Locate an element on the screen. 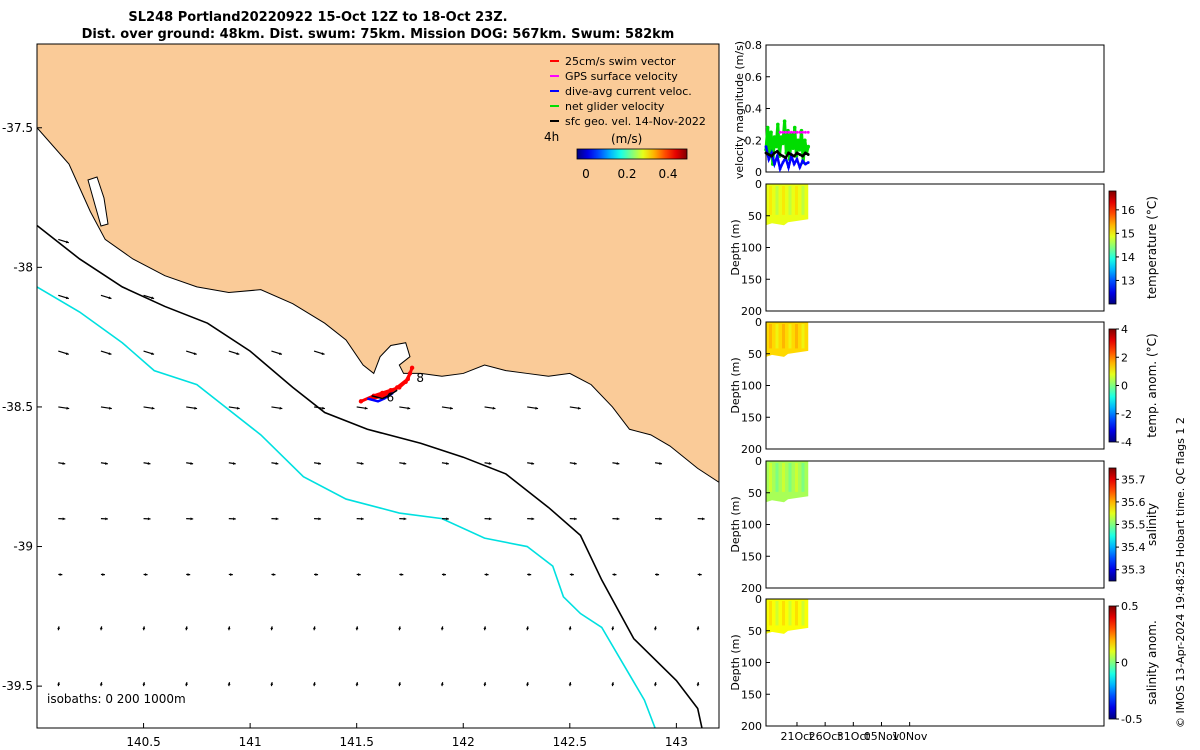 The image size is (1200, 750). y-tick-label: 50 is located at coordinates (755, 354).